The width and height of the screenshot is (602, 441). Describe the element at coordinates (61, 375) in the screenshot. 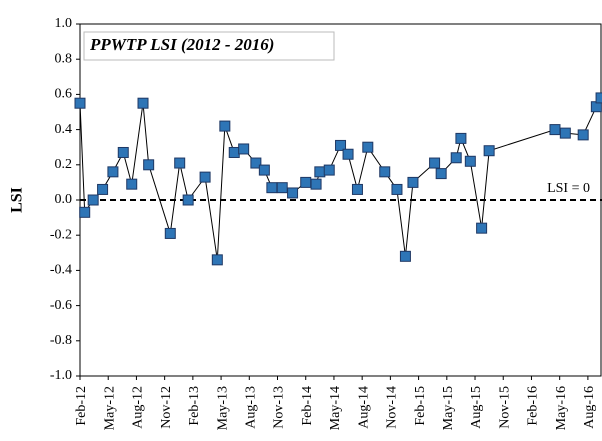

I see `y-tick-label: -1.0` at that location.